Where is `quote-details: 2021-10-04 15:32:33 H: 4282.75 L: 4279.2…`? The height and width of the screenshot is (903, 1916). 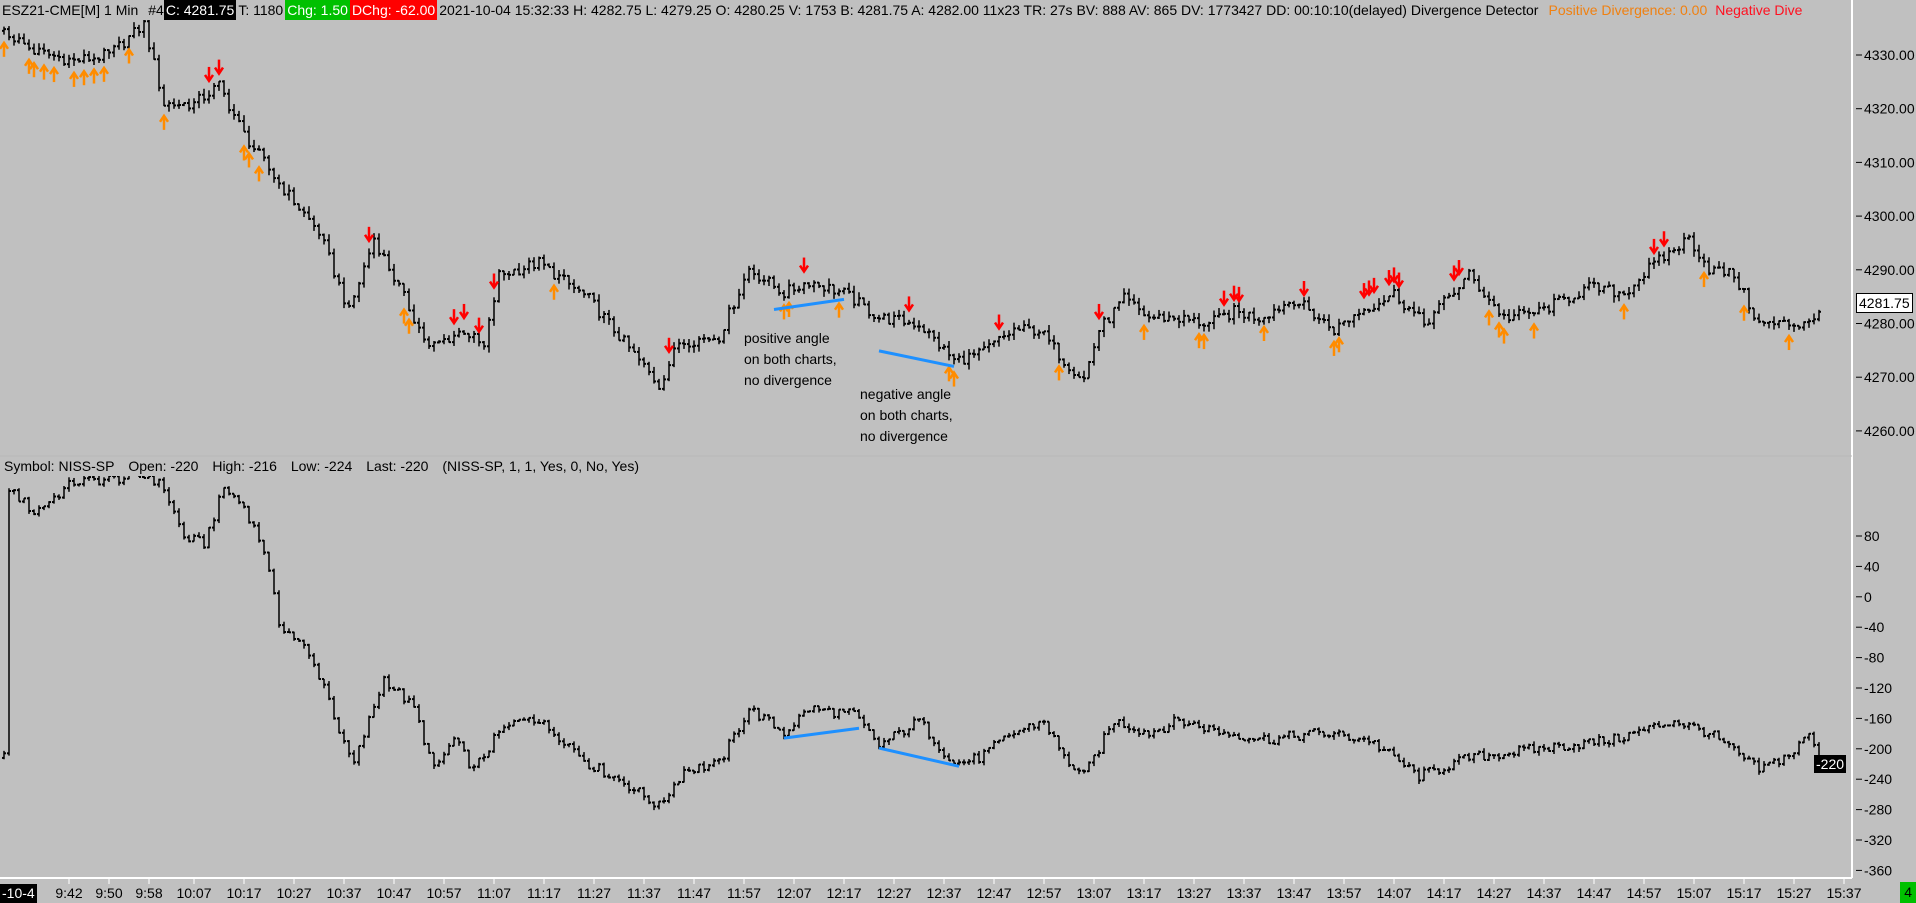 quote-details: 2021-10-04 15:32:33 H: 4282.75 L: 4279.2… is located at coordinates (989, 10).